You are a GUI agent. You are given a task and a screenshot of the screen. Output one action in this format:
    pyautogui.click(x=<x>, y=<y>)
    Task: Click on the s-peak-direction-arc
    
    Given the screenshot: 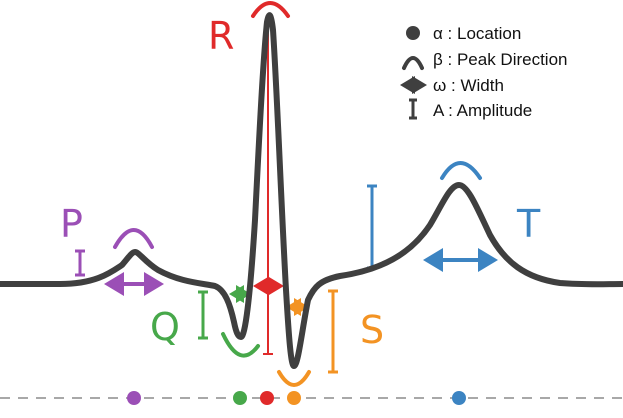 What is the action you would take?
    pyautogui.click(x=294, y=378)
    